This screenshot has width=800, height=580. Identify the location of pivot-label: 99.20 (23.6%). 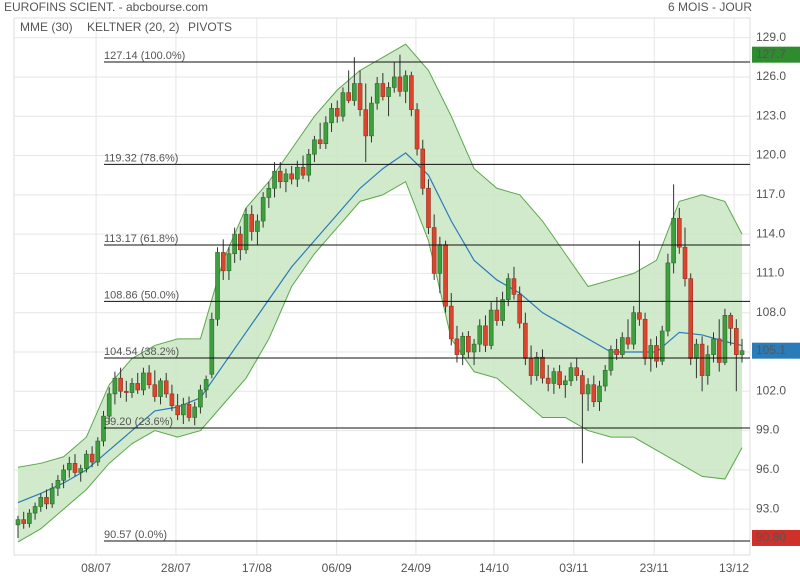
(138, 422).